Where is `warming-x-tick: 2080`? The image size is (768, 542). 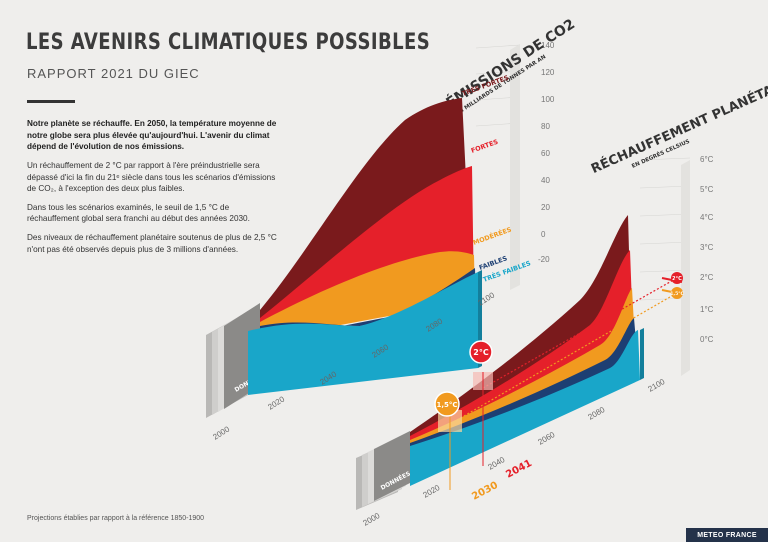 warming-x-tick: 2080 is located at coordinates (597, 413).